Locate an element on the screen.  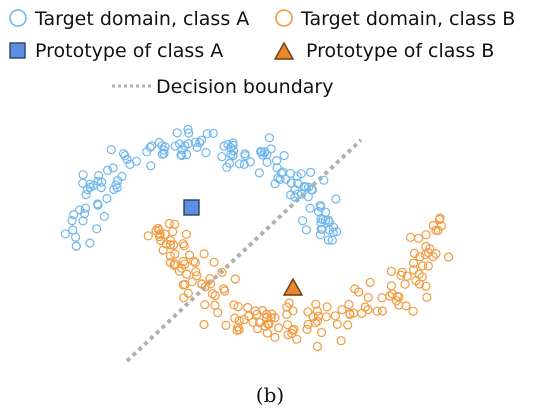
legend-class-a-icon is located at coordinates (18, 18).